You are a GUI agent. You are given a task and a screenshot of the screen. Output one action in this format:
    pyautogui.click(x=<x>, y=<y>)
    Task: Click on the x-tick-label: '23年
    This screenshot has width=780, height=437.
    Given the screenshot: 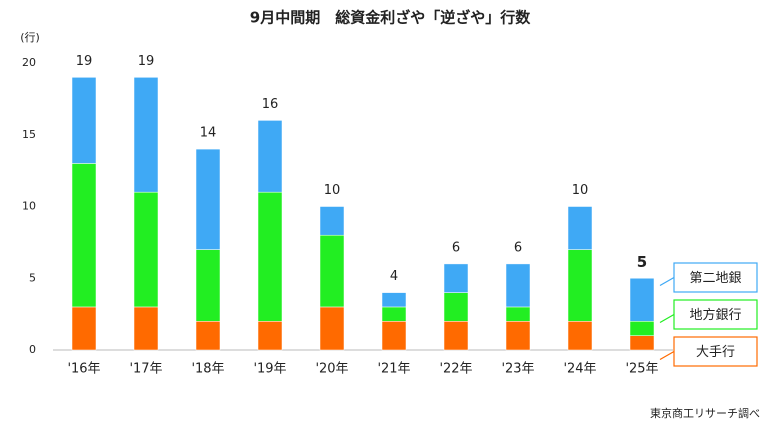 What is the action you would take?
    pyautogui.click(x=517, y=369)
    